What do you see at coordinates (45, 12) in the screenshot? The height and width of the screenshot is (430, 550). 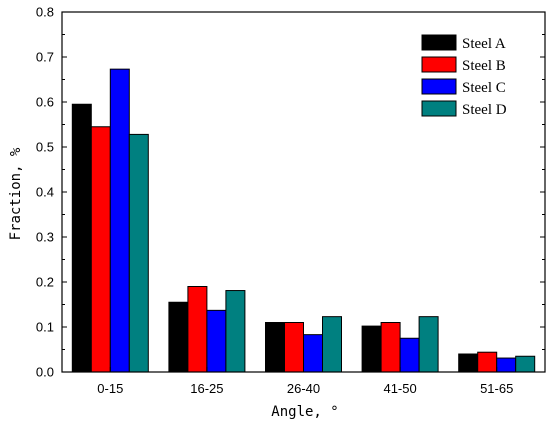 I see `y-tick-label: 0.8` at bounding box center [45, 12].